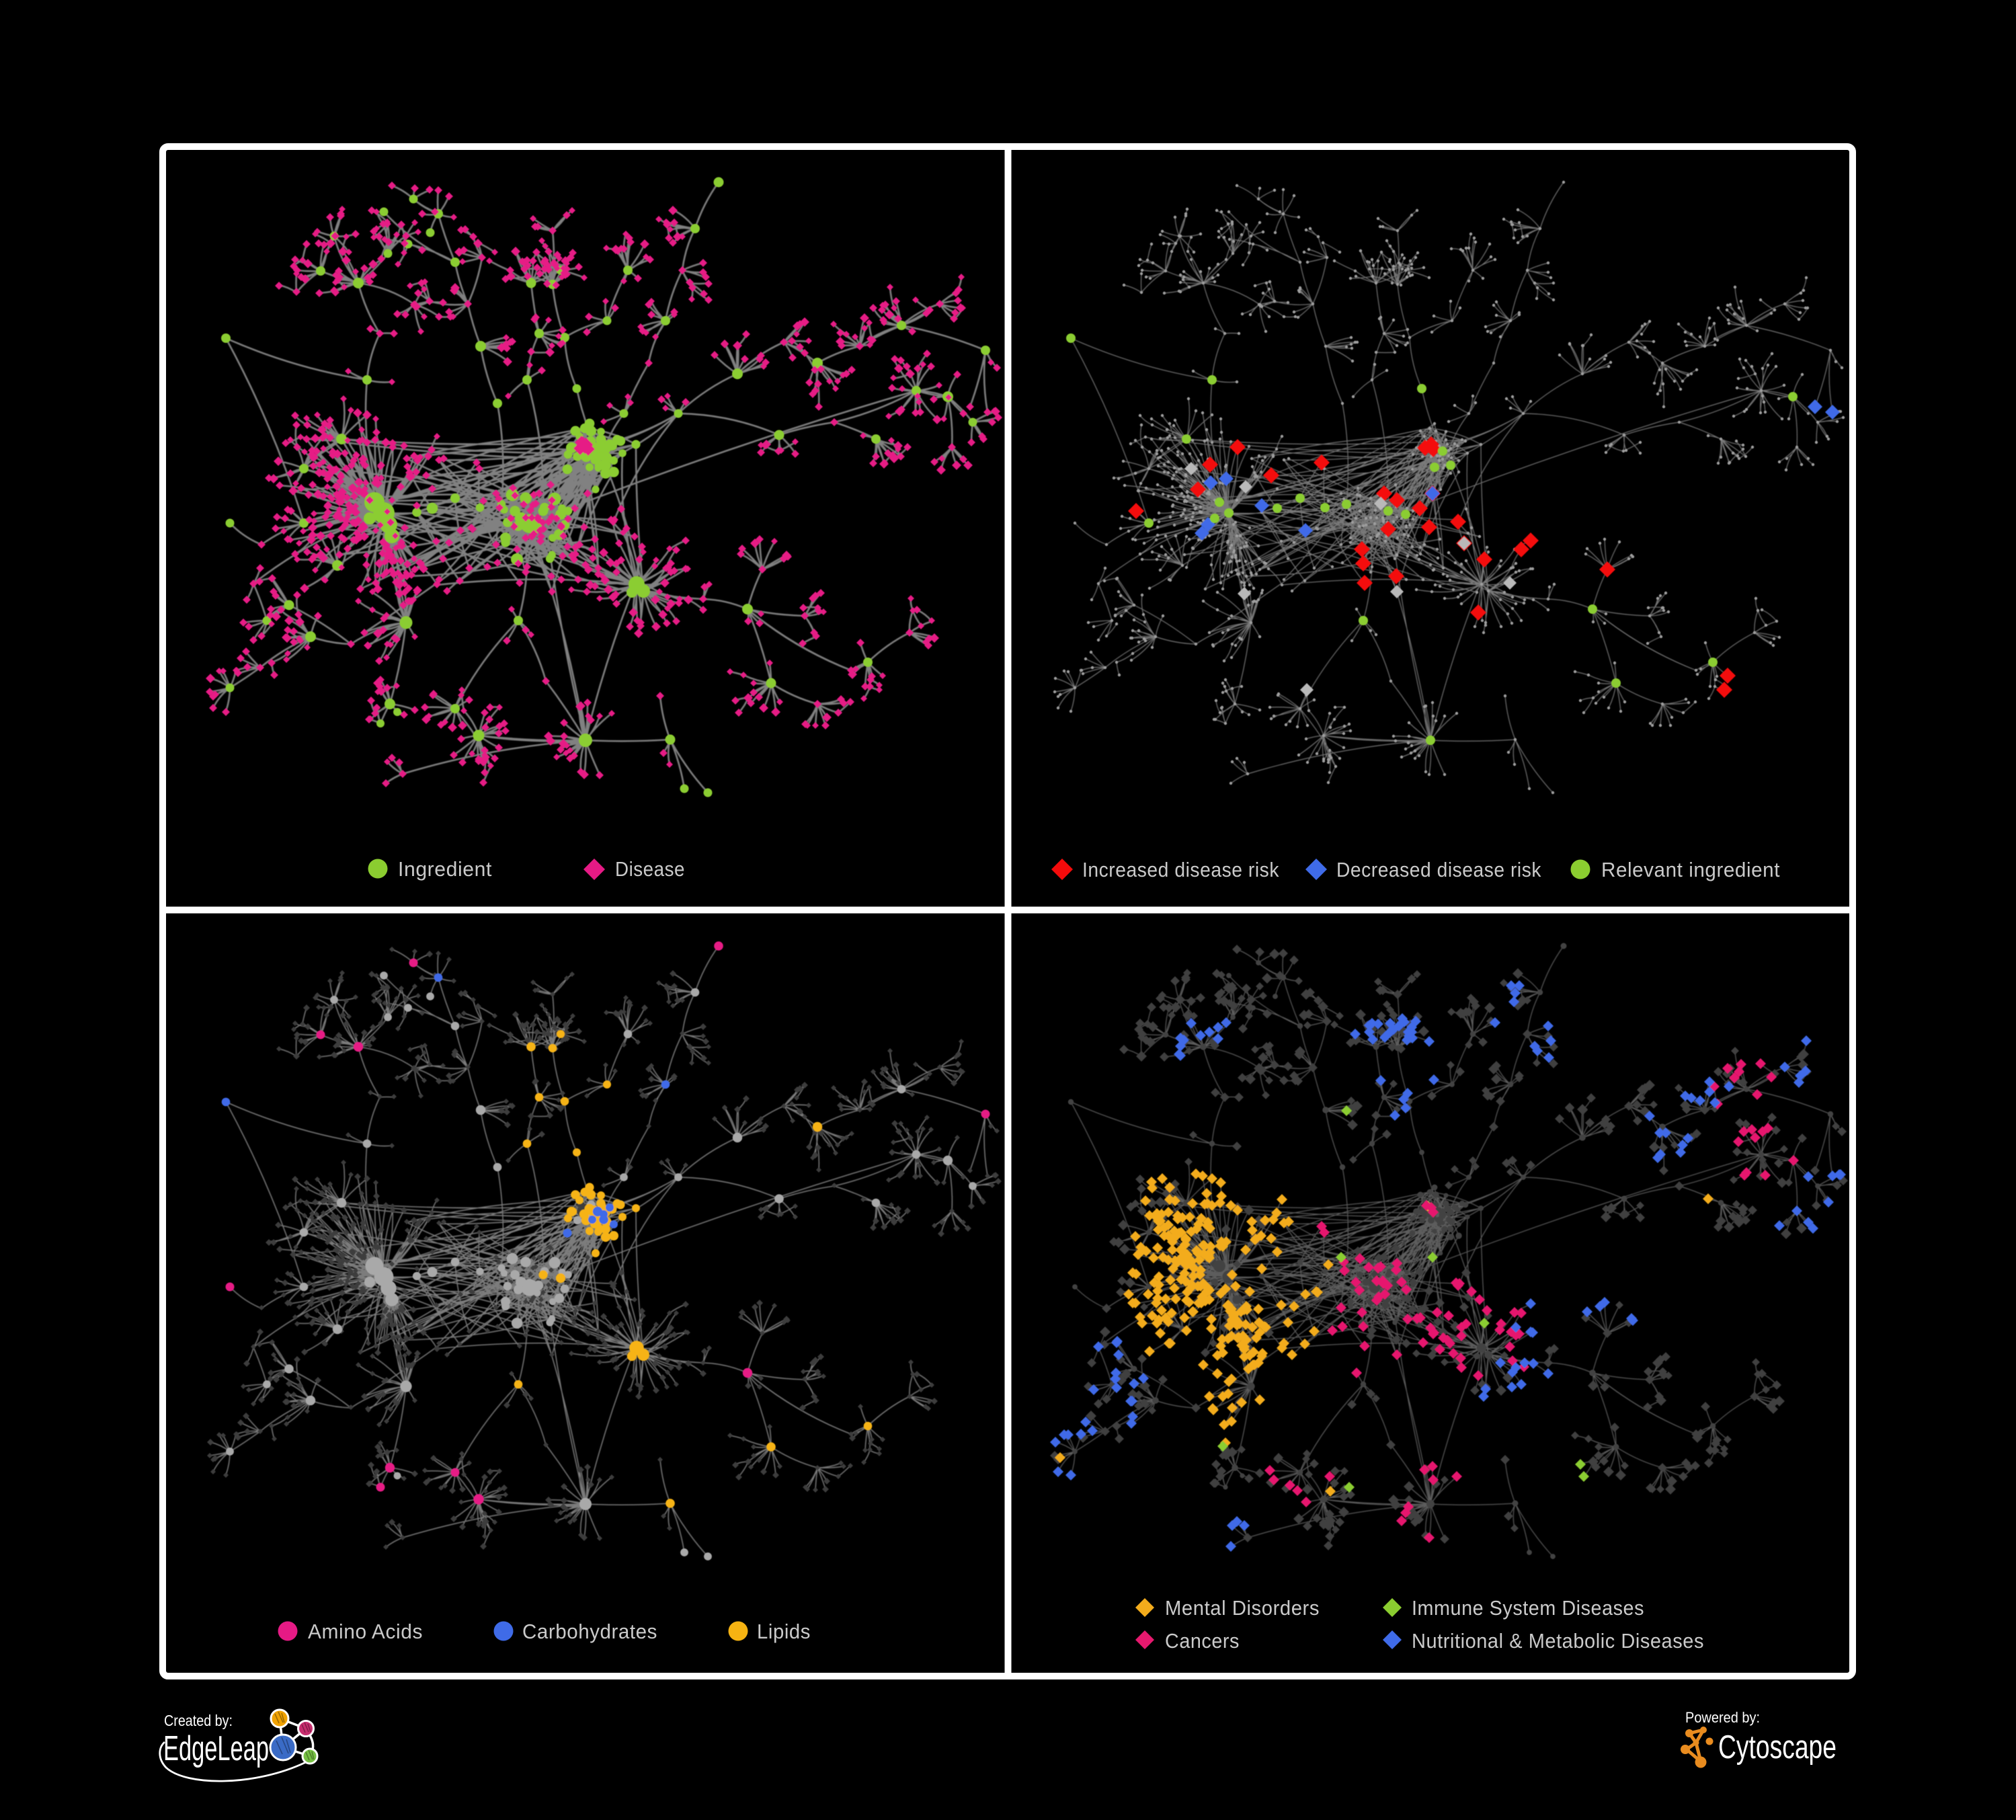  I want to click on svg-text: Decreased disease risk, so click(1438, 869).